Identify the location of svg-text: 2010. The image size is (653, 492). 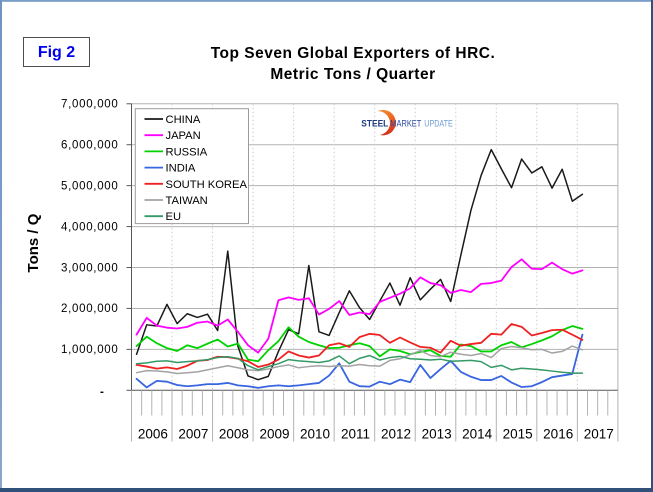
(315, 434).